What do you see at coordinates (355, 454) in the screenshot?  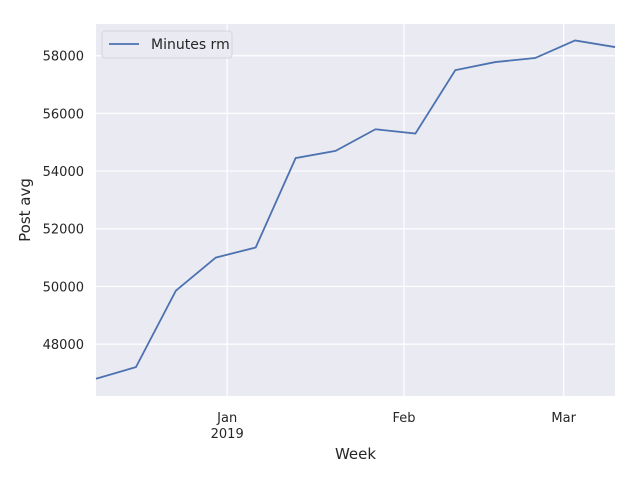 I see `x-axis-title: Week` at bounding box center [355, 454].